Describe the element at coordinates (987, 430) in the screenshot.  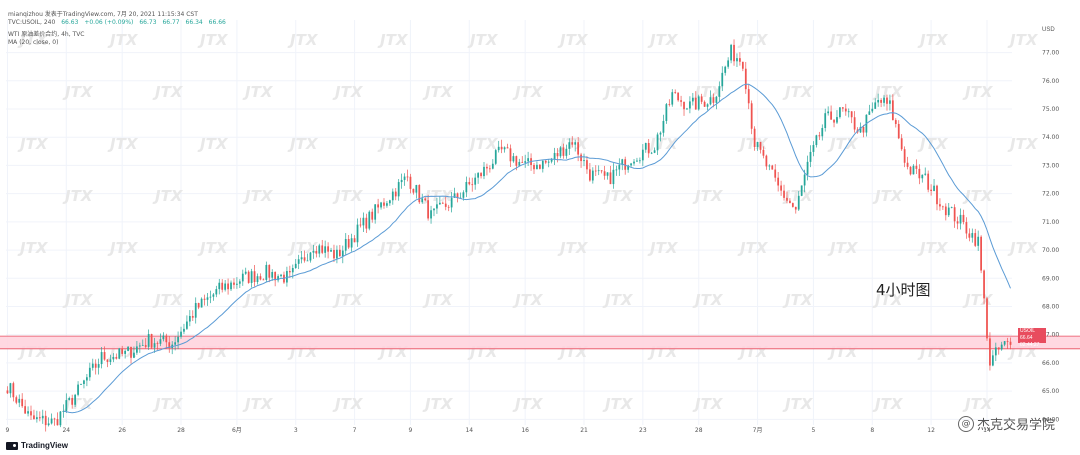
I see `x-tick-label: 14` at that location.